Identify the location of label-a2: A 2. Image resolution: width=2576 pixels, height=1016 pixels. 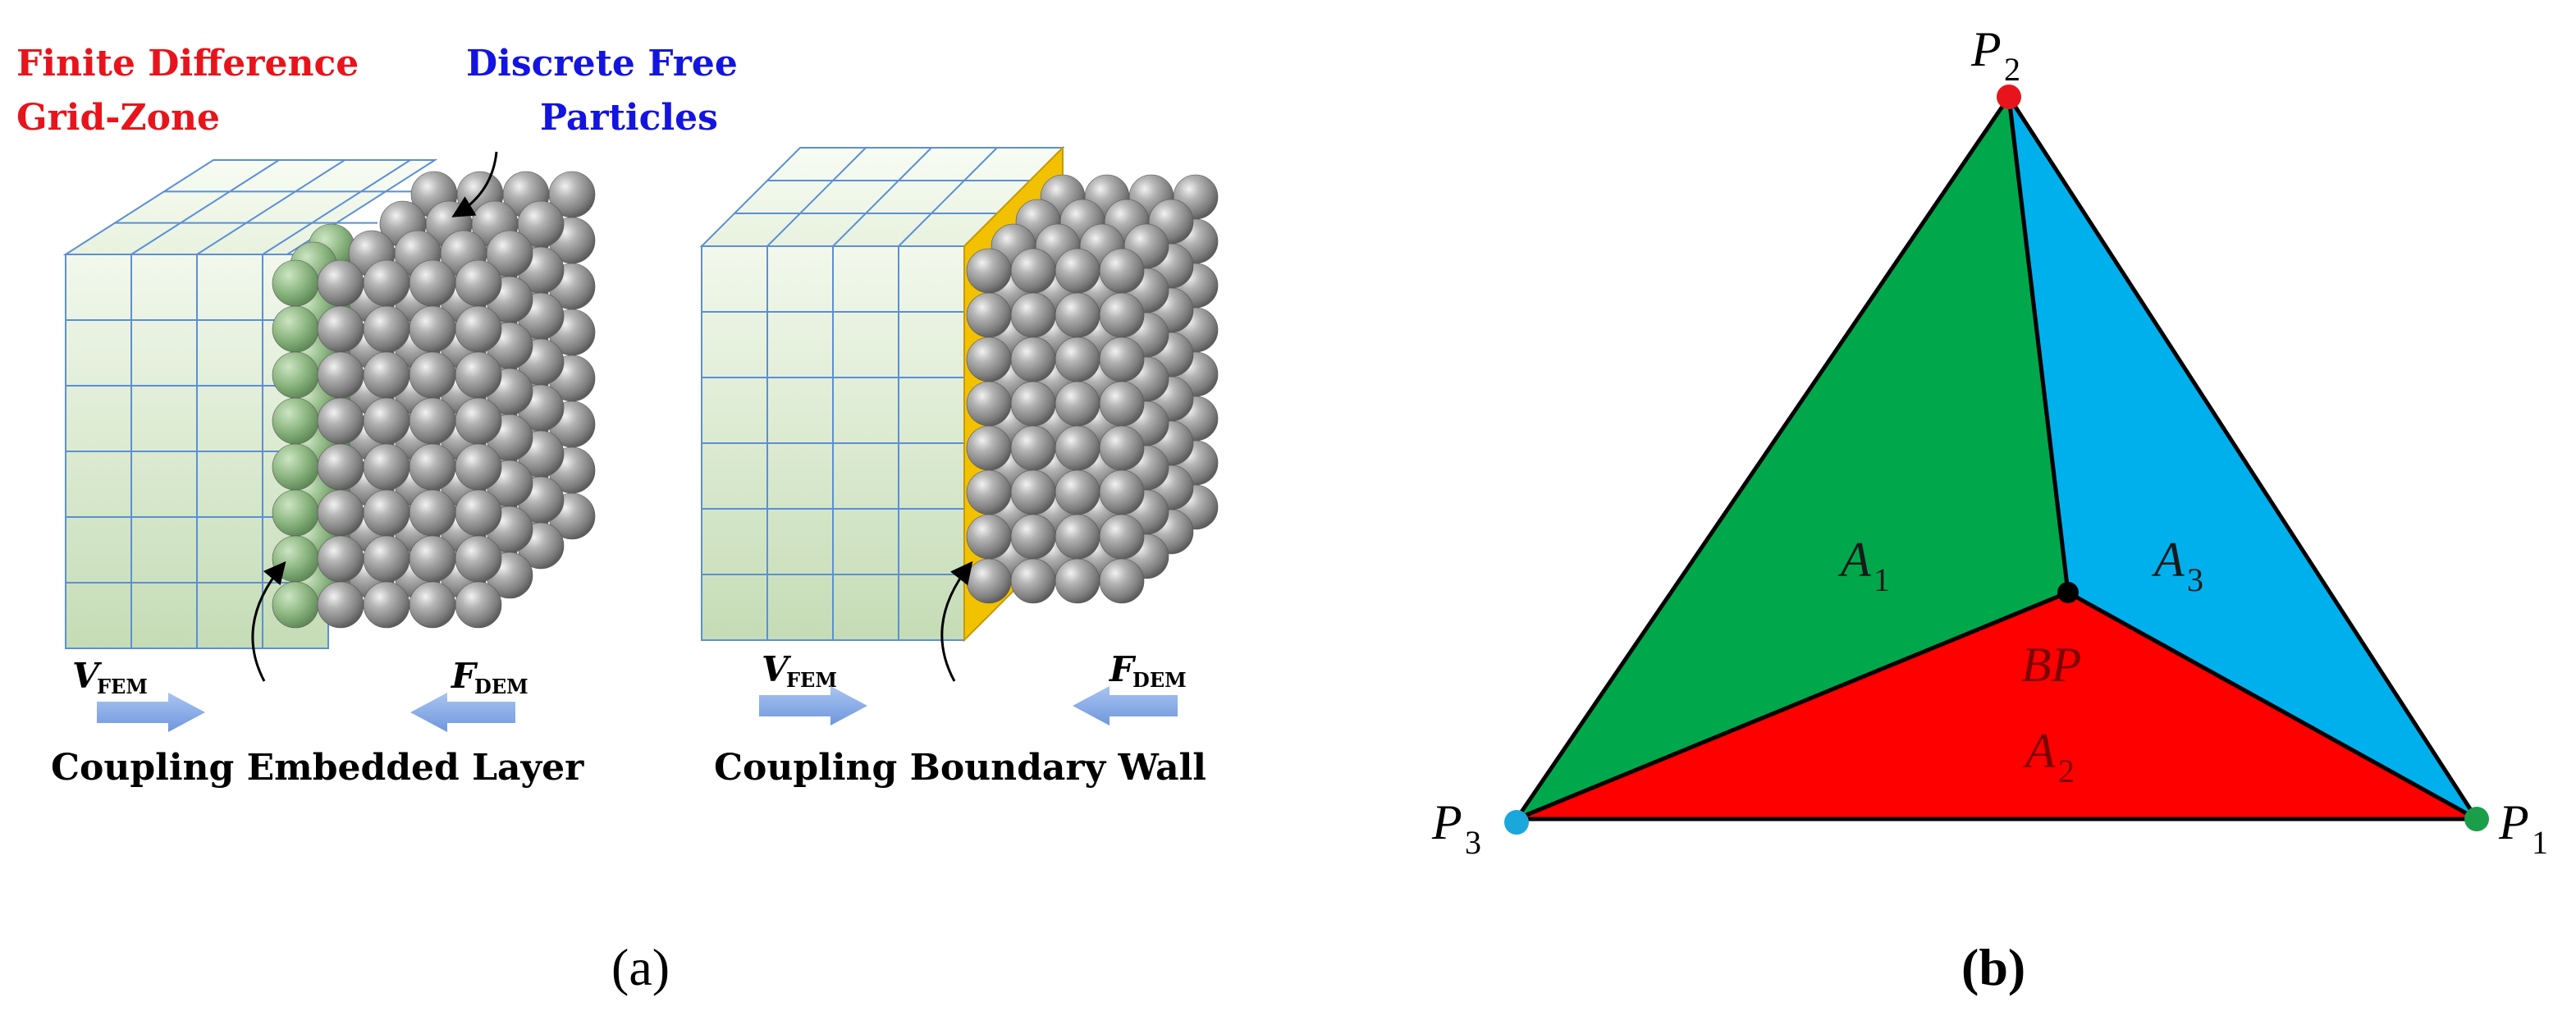
(2048, 757).